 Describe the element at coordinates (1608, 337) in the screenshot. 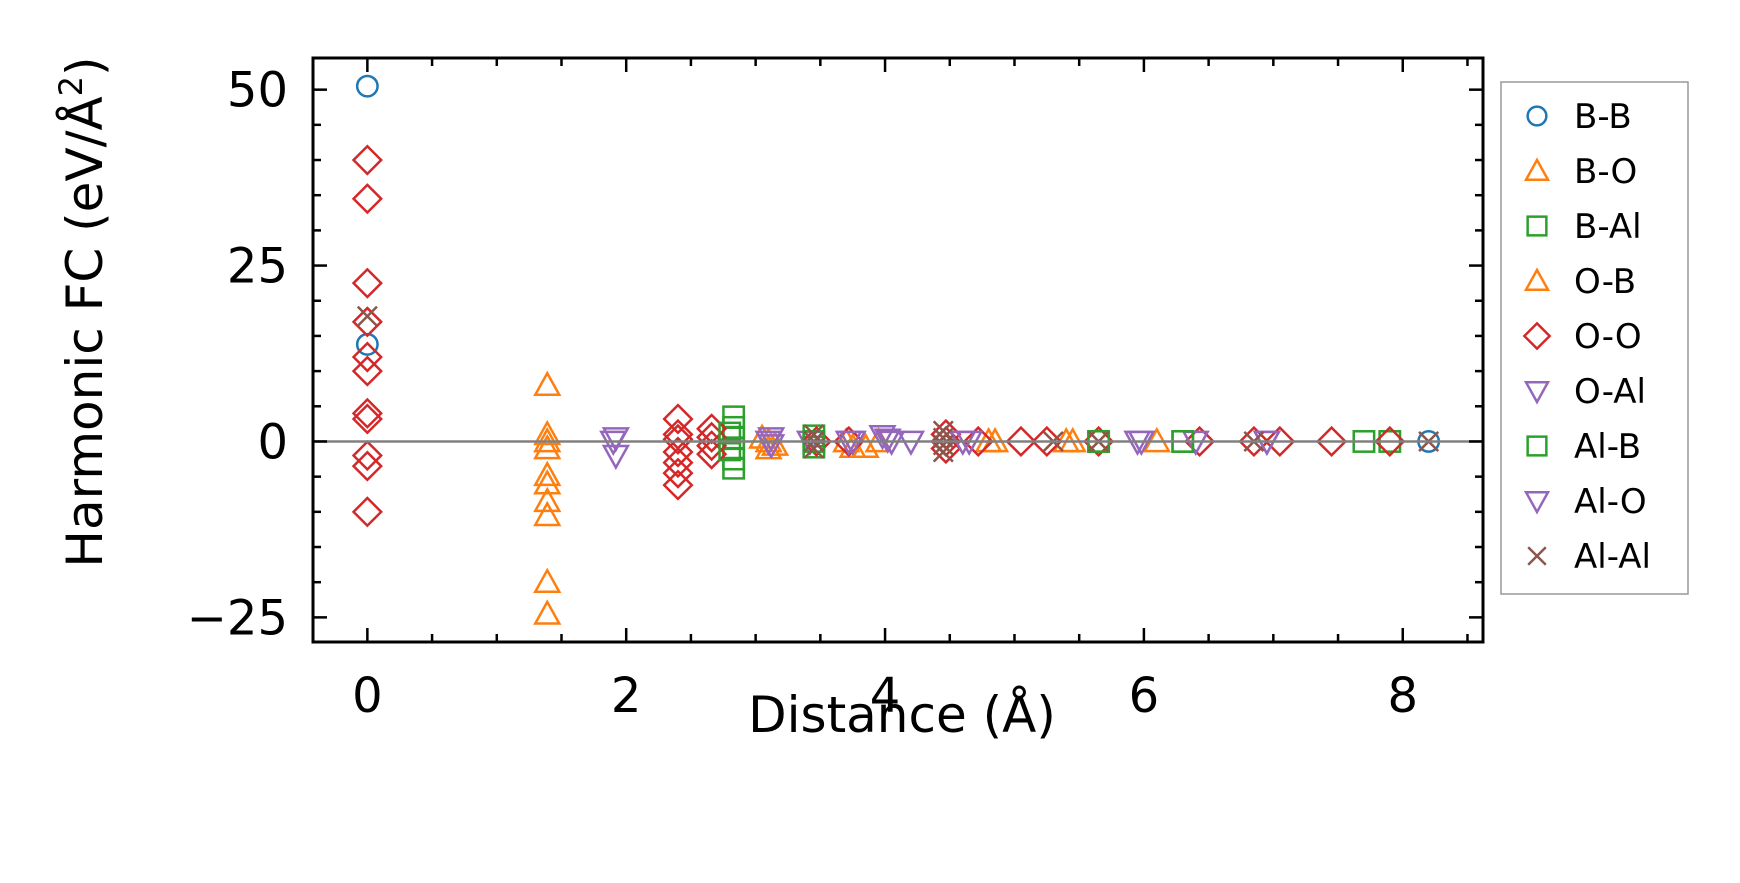

I see `legend-label: O-O` at that location.